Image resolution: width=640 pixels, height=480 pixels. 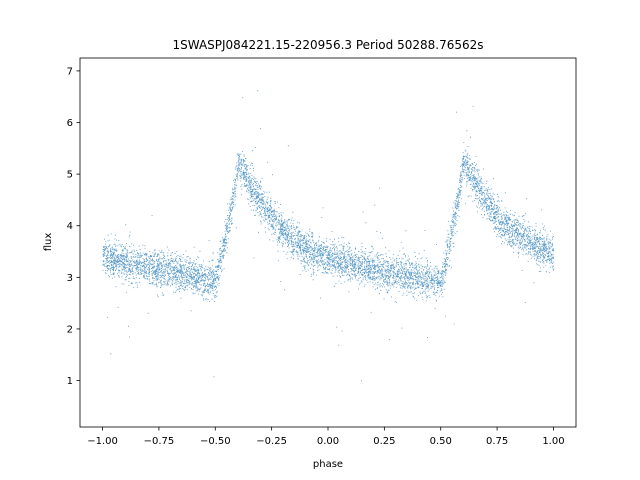 I want to click on x-tick-label: 0.50, so click(x=441, y=441).